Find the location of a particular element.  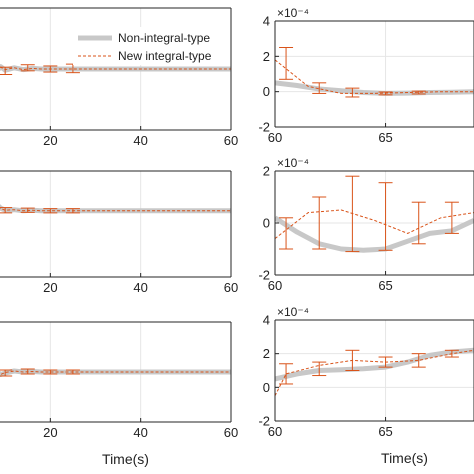

panel-top-left: 20 40 60 Non-integral-type New integral-type is located at coordinates (119, 77).